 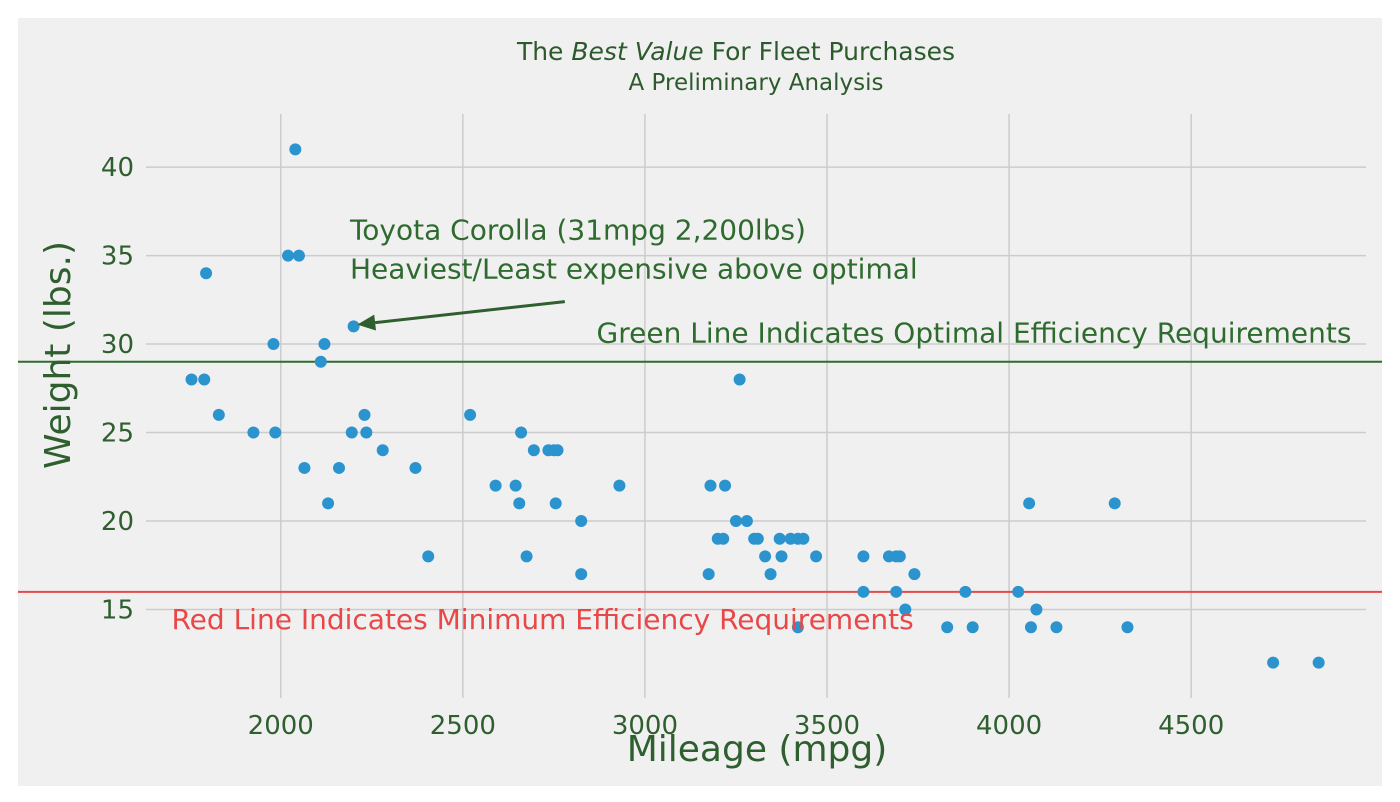 I want to click on y-tick-label: 25, so click(x=117, y=434).